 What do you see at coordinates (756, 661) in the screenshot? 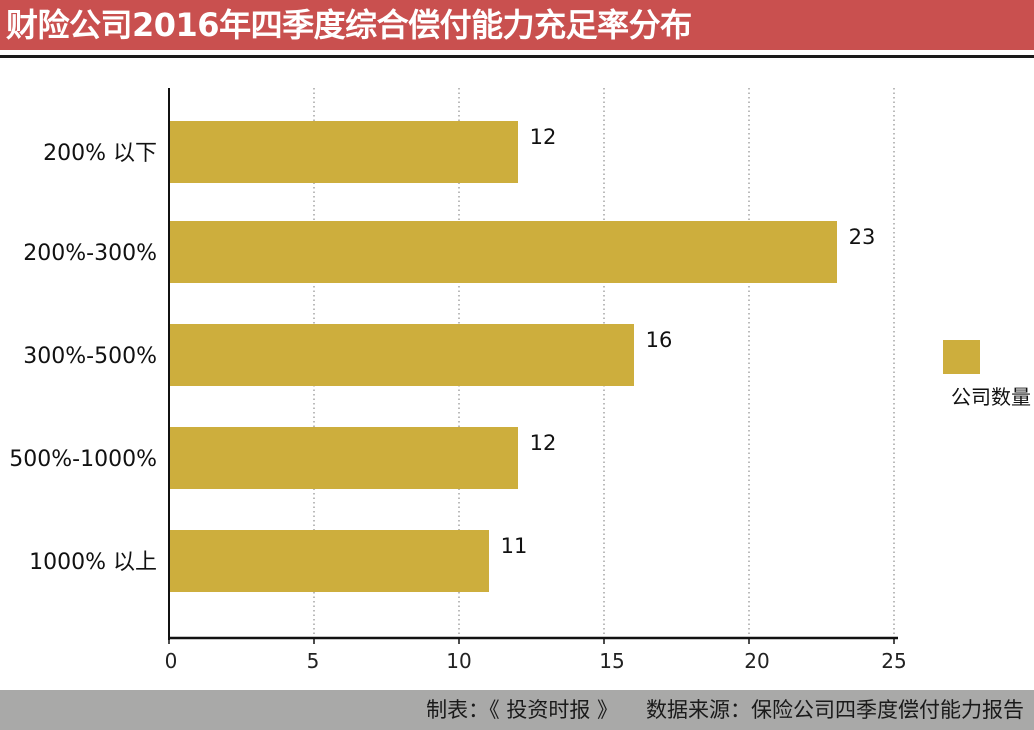
I see `x-tick-label-20: 20` at bounding box center [756, 661].